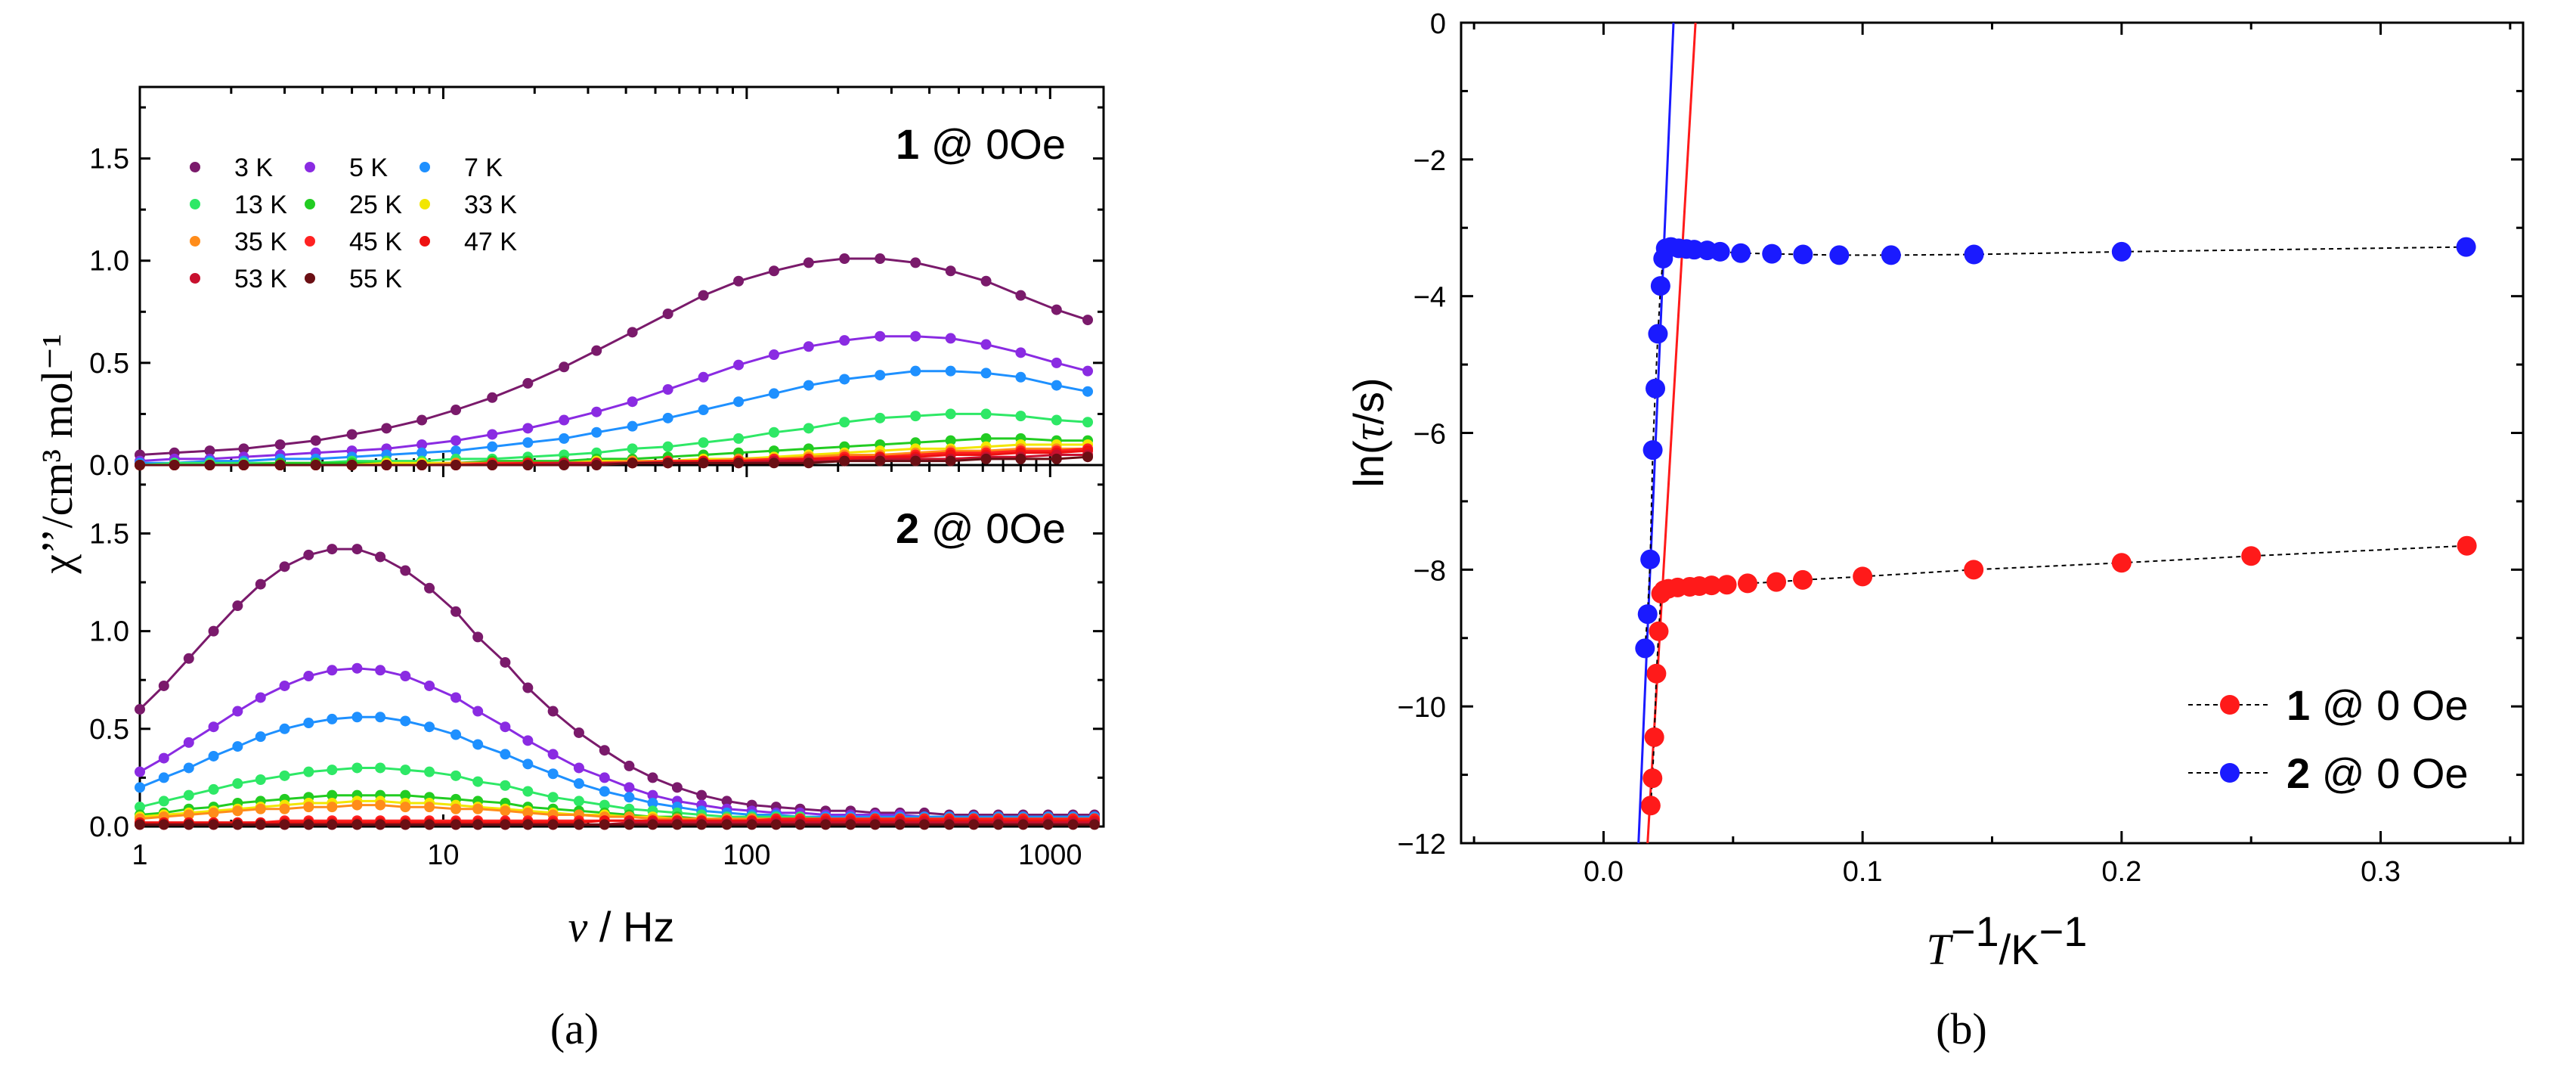  What do you see at coordinates (1429, 571) in the screenshot?
I see `y-tick-label: −8` at bounding box center [1429, 571].